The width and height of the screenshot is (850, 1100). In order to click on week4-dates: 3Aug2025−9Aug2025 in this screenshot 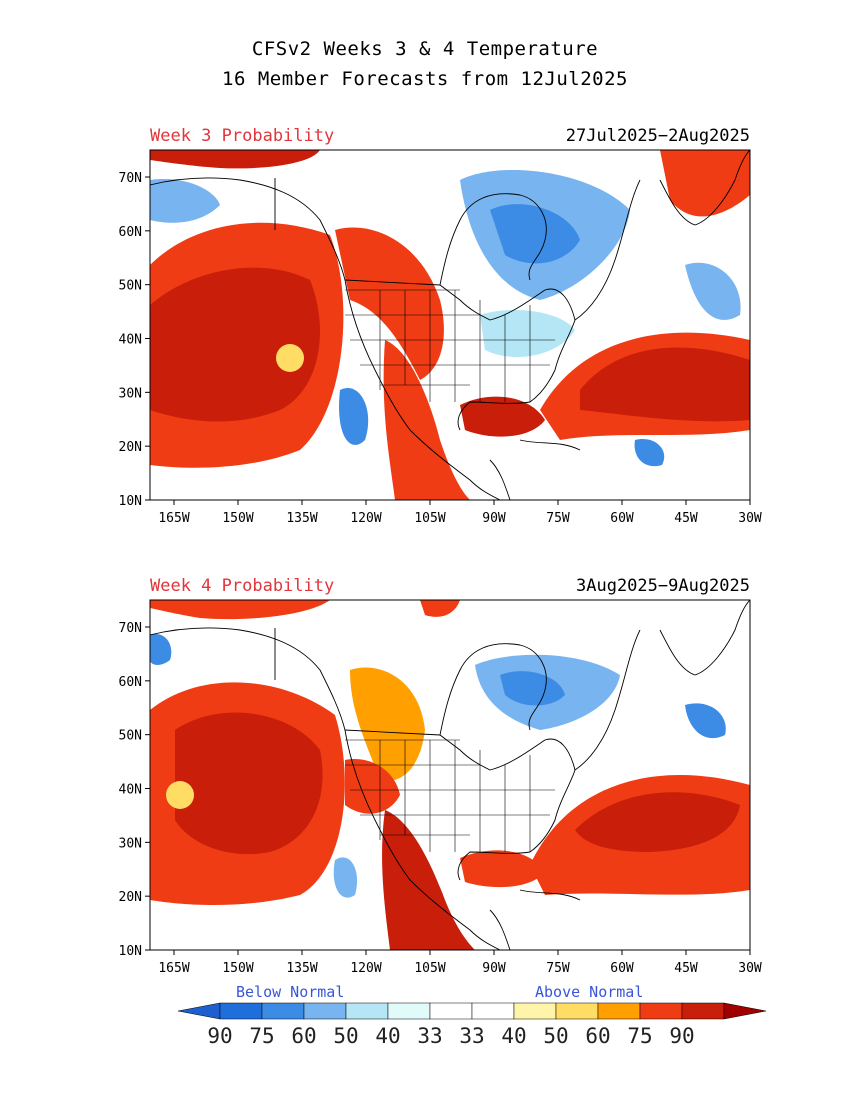, I will do `click(663, 586)`.